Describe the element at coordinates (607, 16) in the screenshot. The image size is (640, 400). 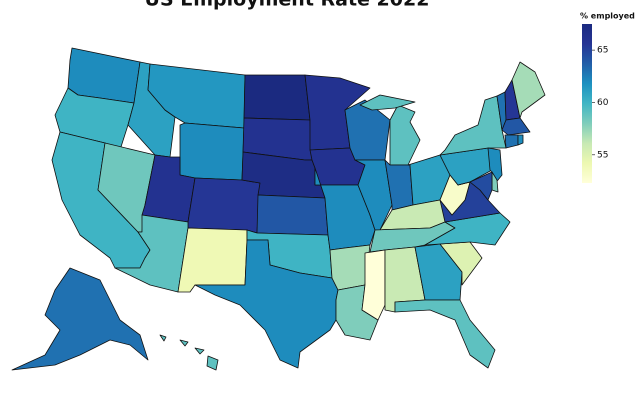
I see `colorbar-title: % employed` at that location.